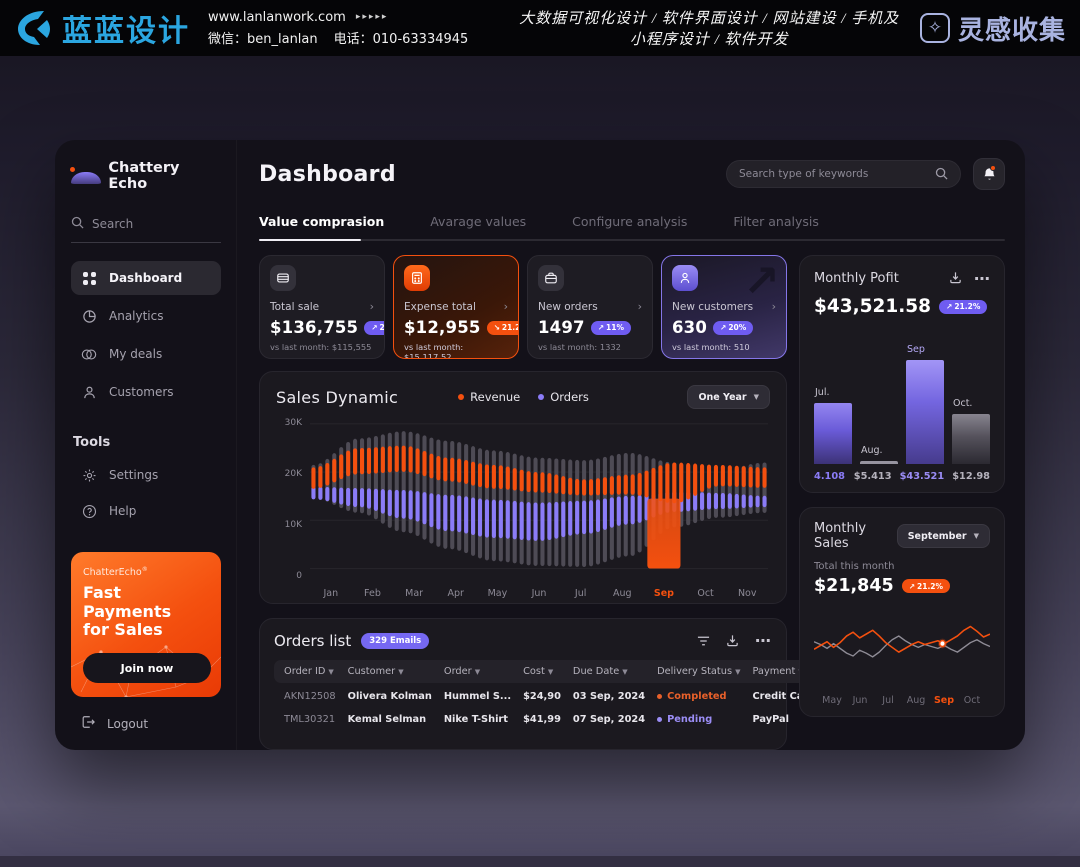  What do you see at coordinates (141, 392) in the screenshot?
I see `sidebar-item-label: Customers` at bounding box center [141, 392].